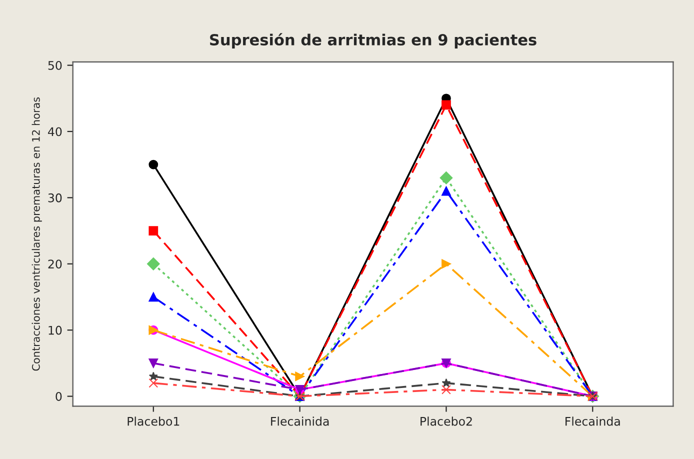 This screenshot has width=694, height=459. I want to click on y-tick-label: 20, so click(55, 264).